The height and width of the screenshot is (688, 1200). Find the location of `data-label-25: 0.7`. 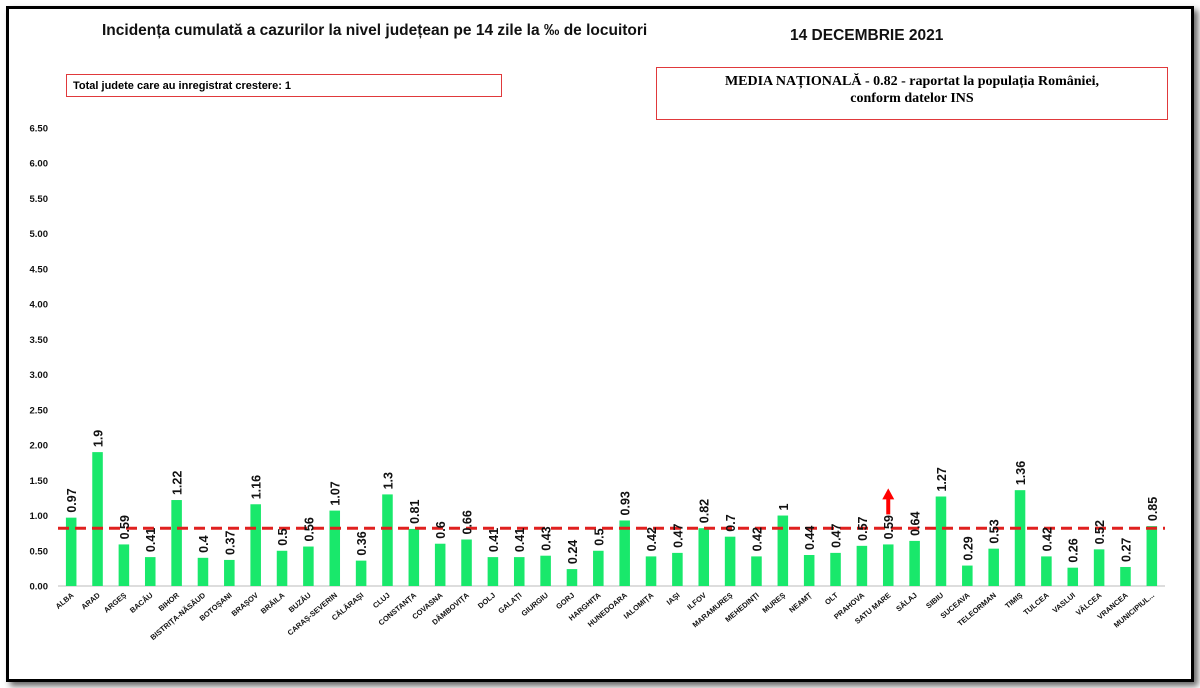

data-label-25: 0.7 is located at coordinates (731, 522).